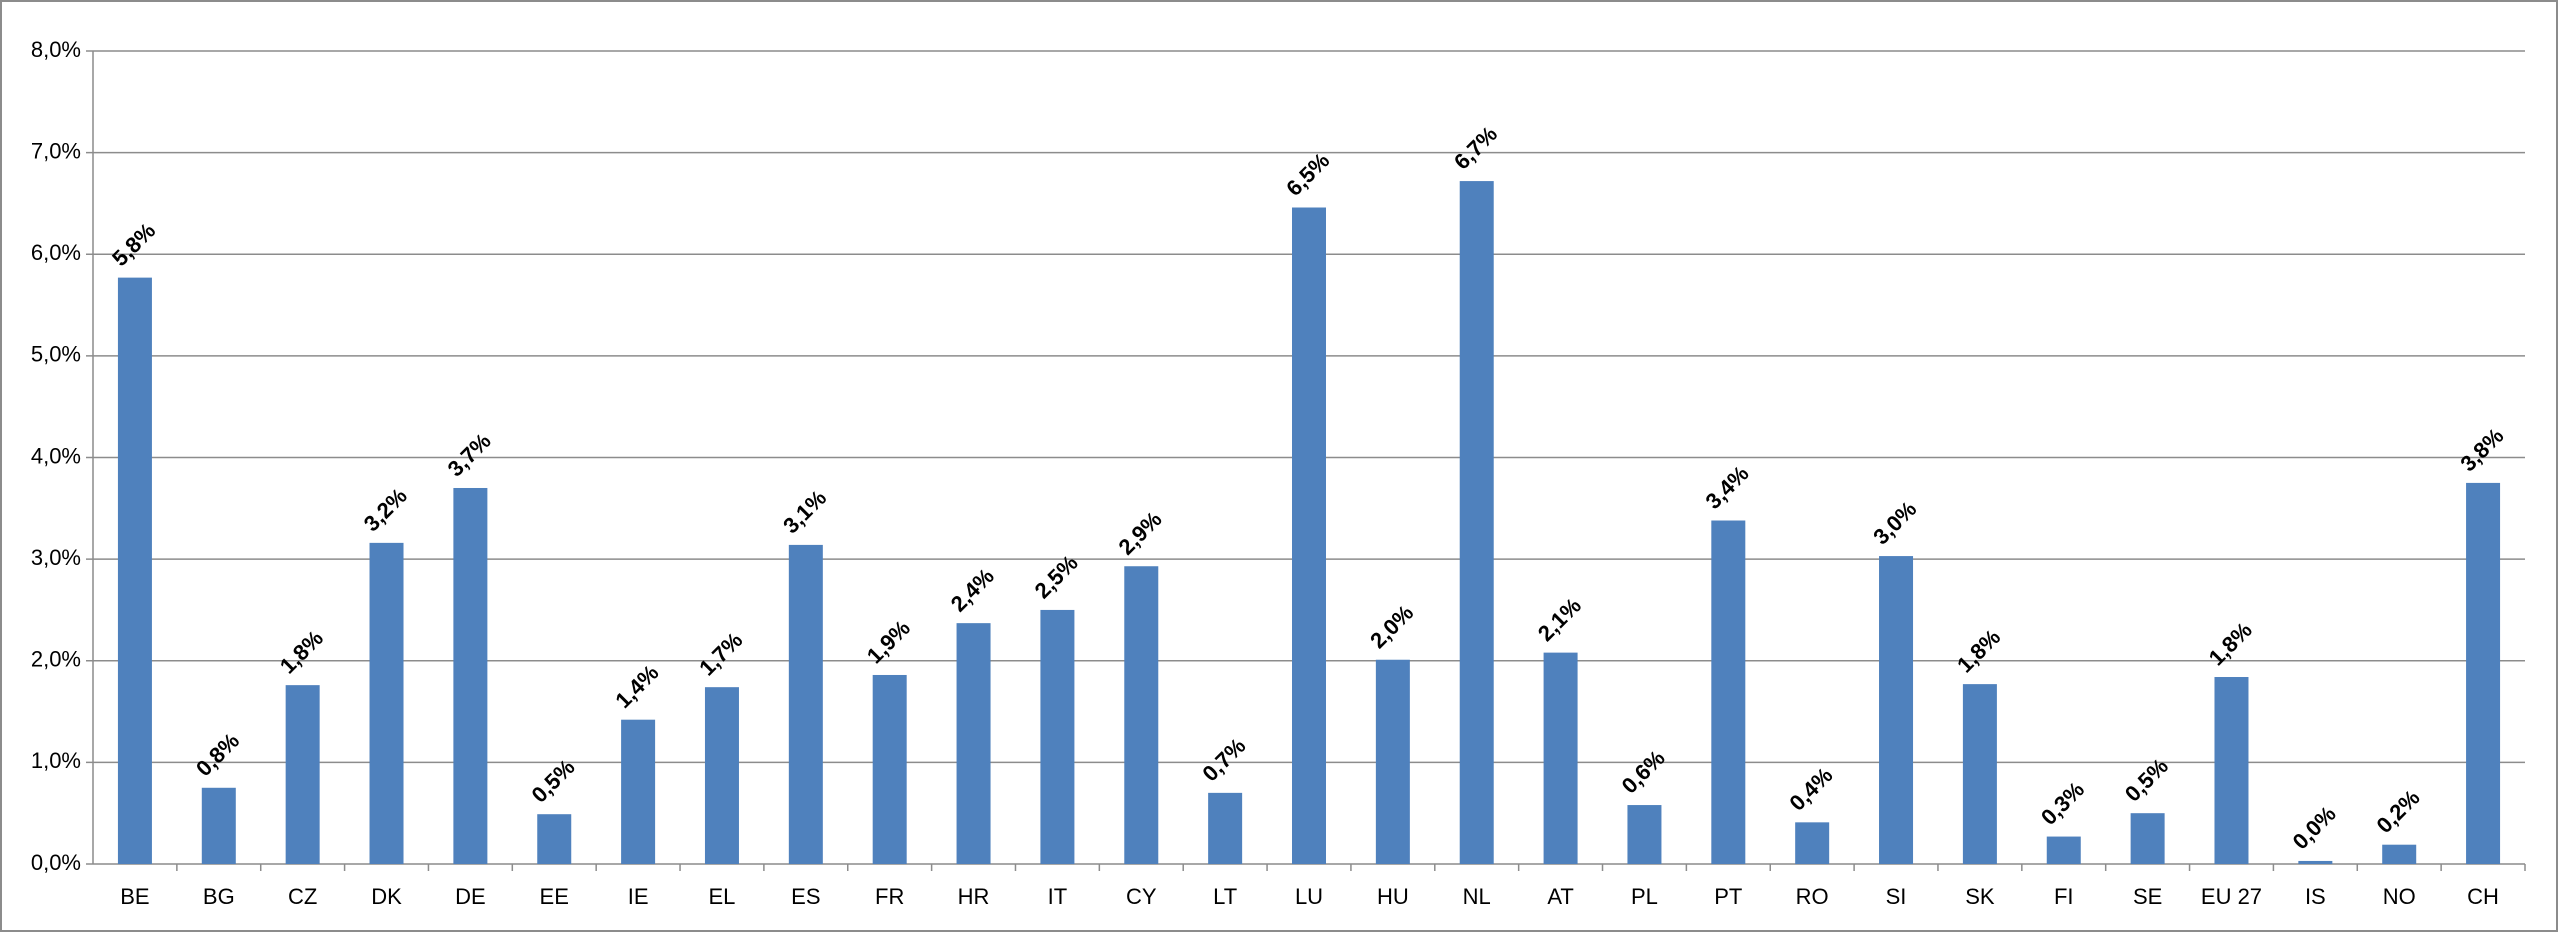 The image size is (2560, 934). I want to click on x-tick-label: NO, so click(2399, 896).